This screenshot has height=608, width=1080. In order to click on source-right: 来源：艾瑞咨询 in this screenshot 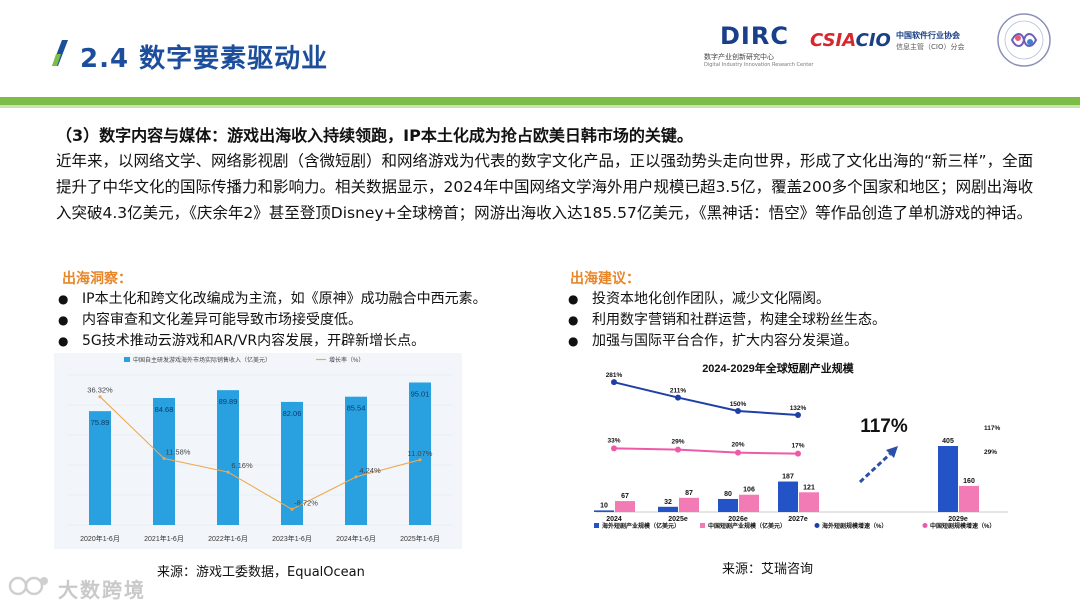, I will do `click(768, 569)`.